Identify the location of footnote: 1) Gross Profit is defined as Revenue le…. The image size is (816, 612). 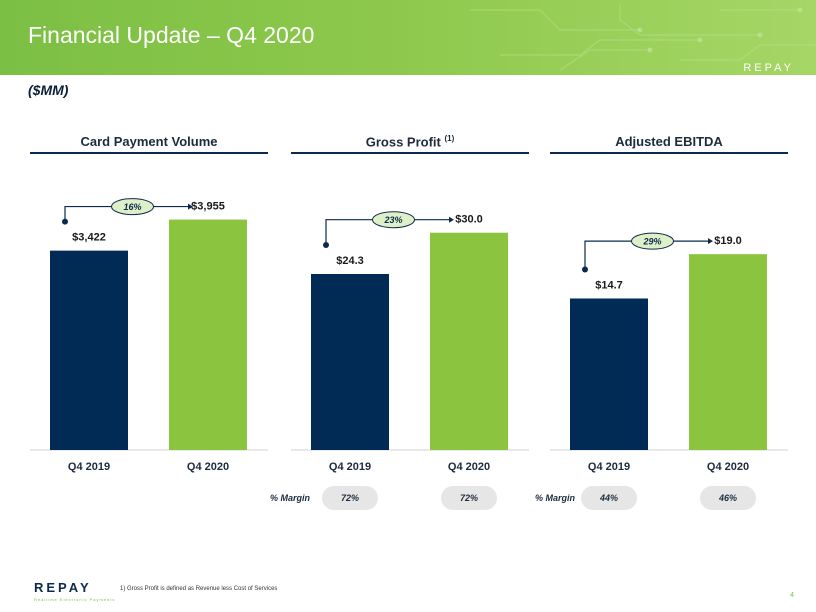
(199, 589).